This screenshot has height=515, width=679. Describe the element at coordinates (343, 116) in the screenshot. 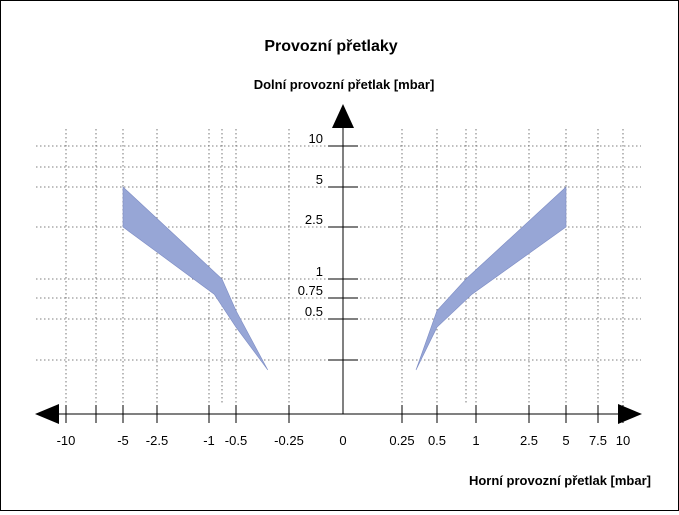

I see `y-axis-up-arrow` at that location.